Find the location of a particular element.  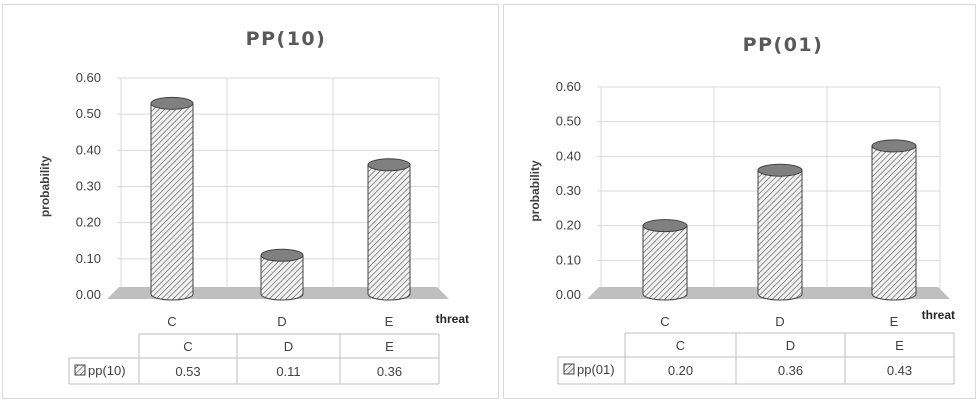

table-value-cell: 0.53 is located at coordinates (187, 371).